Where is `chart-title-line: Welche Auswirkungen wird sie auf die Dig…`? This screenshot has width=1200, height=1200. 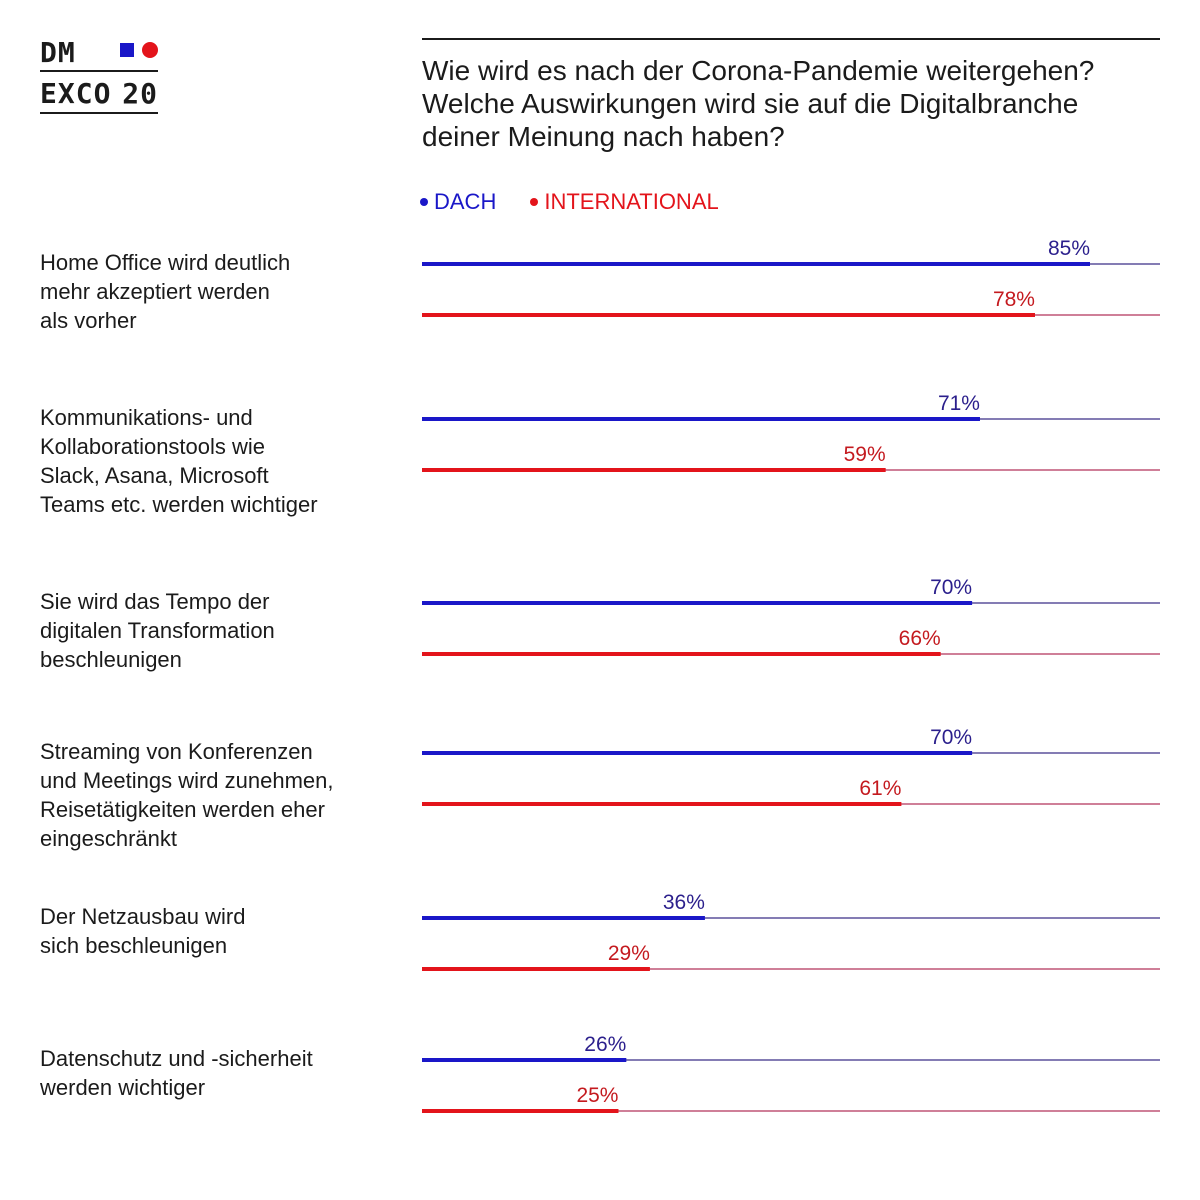
chart-title-line: Welche Auswirkungen wird sie auf die Dig… is located at coordinates (750, 103).